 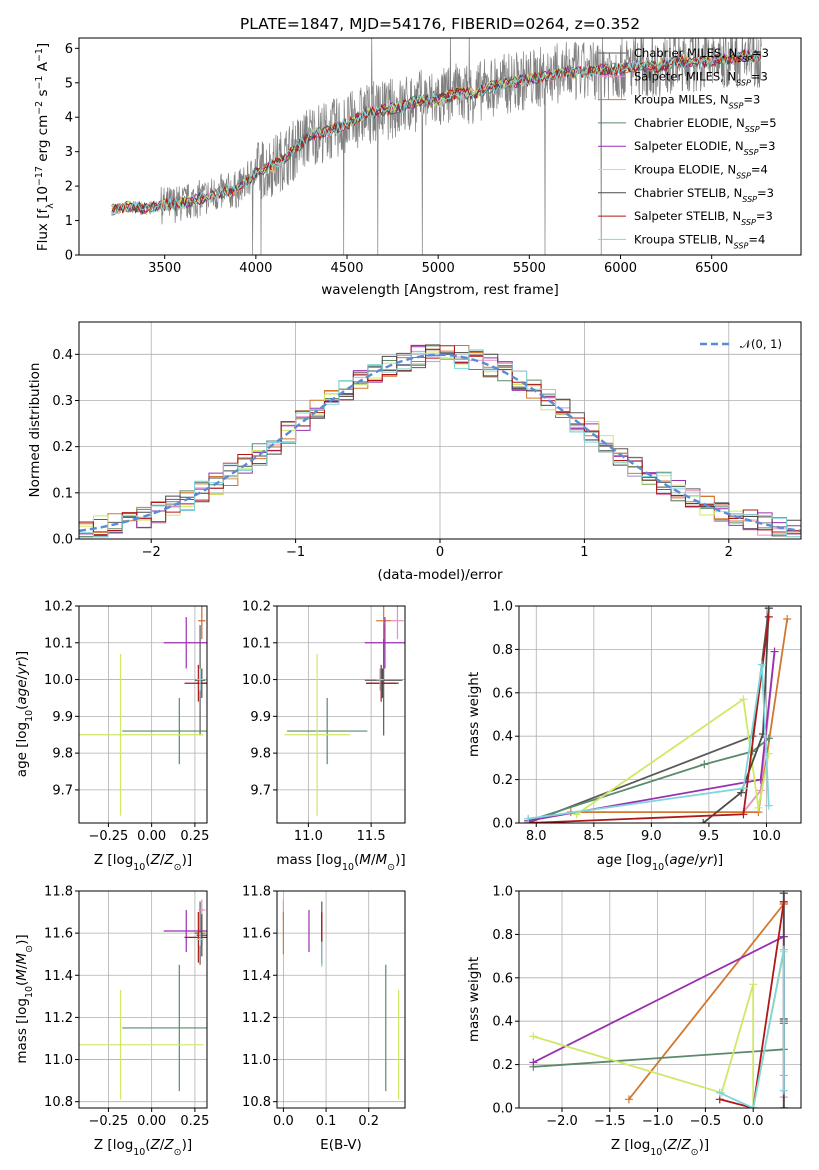 I want to click on normal-curve, so click(x=440, y=443).